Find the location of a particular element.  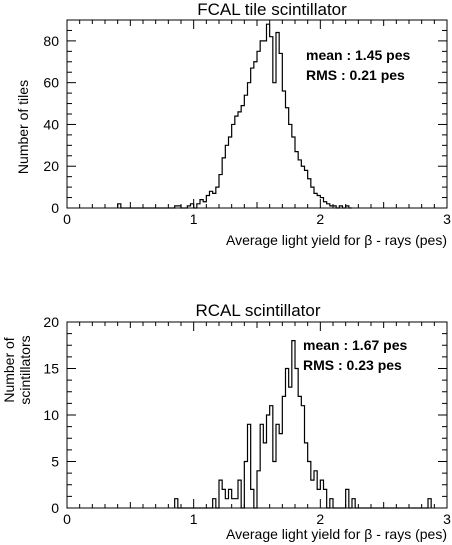

fcal-x-tick-label: 1 is located at coordinates (194, 219).